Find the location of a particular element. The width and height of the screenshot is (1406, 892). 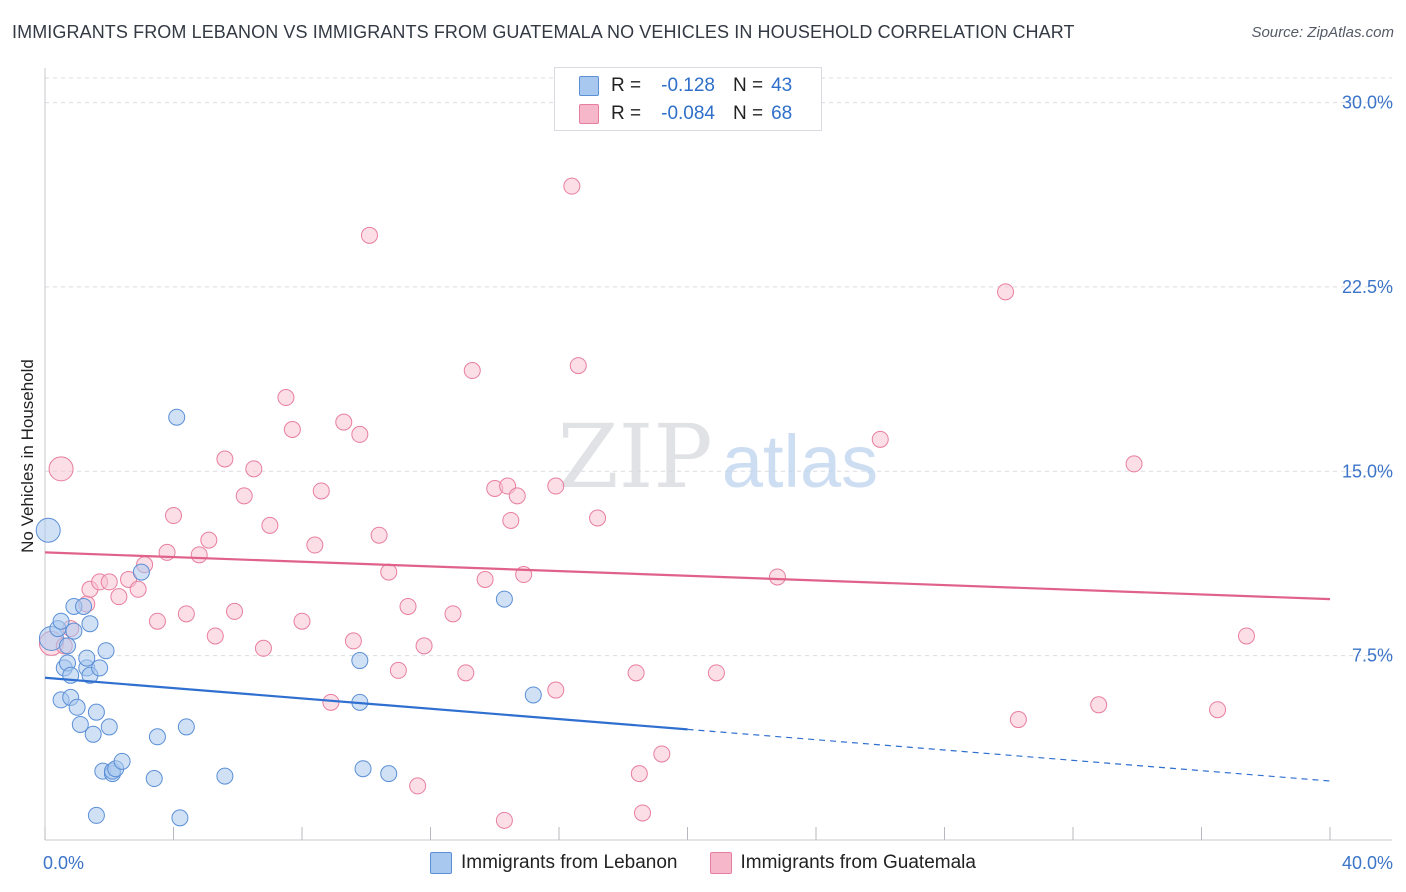

legend-swatch-lebanon is located at coordinates (589, 86).